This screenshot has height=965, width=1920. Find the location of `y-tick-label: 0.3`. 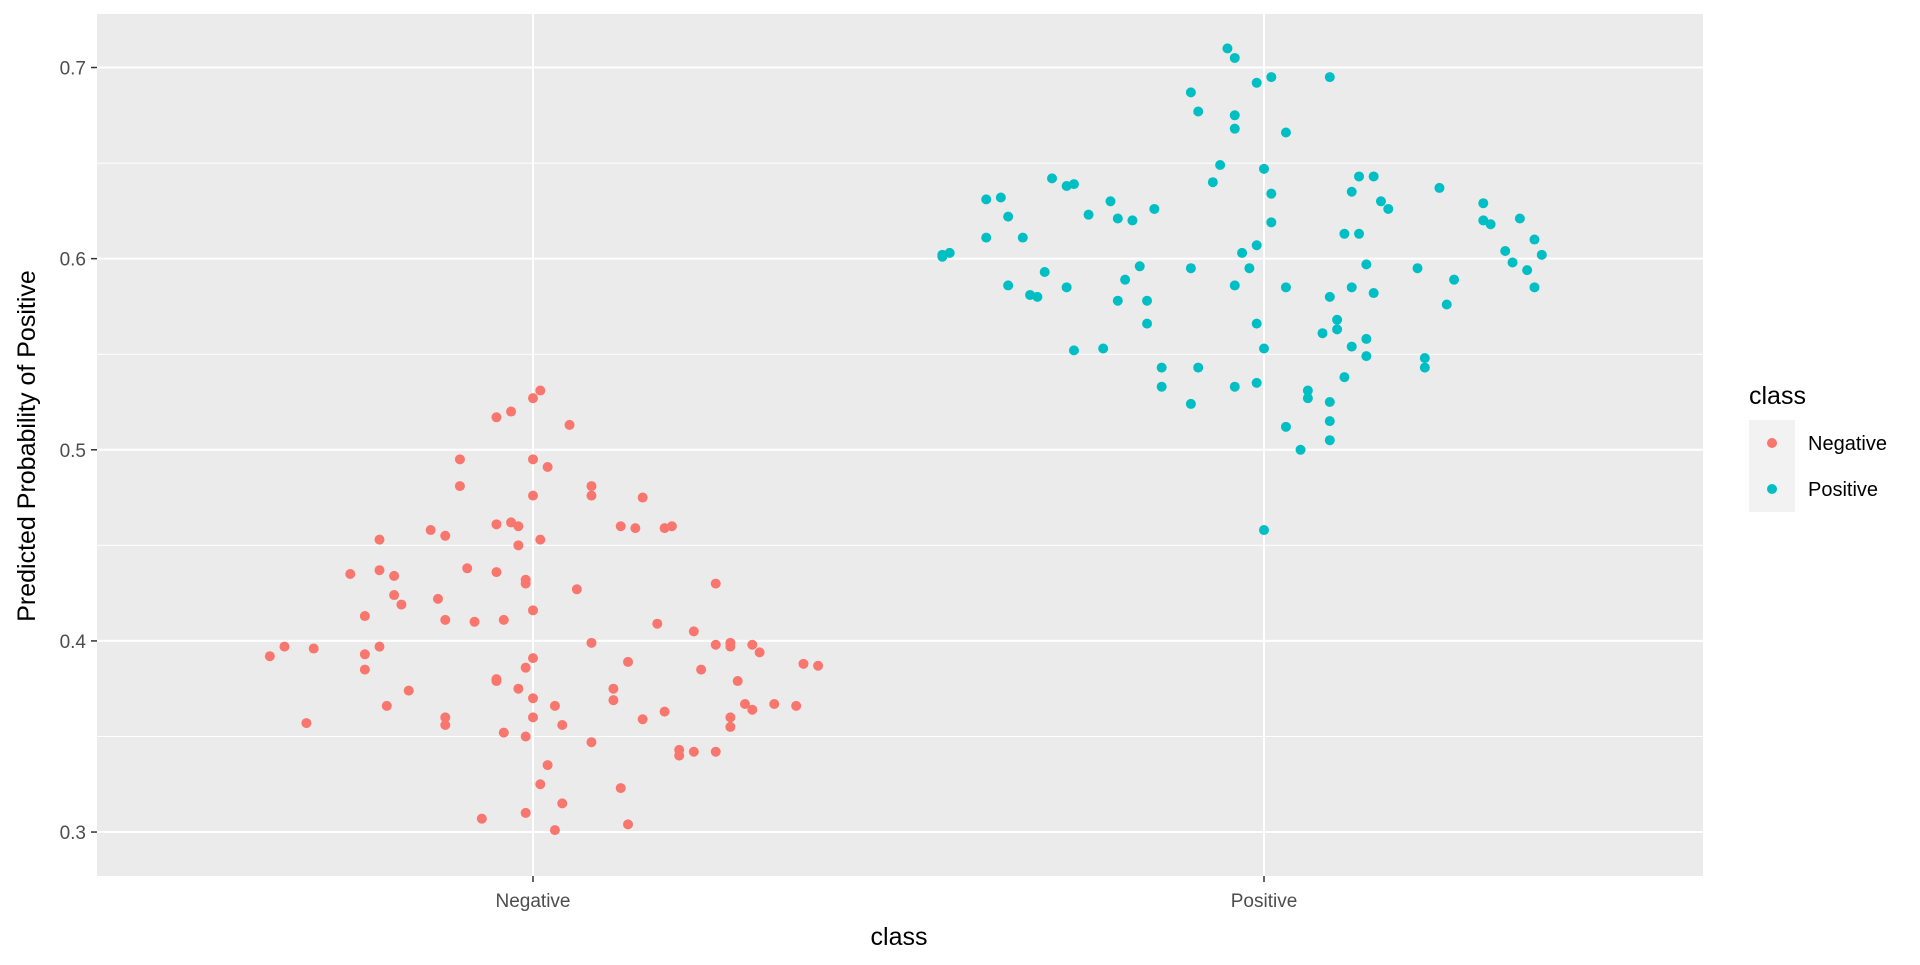

y-tick-label: 0.3 is located at coordinates (73, 833).